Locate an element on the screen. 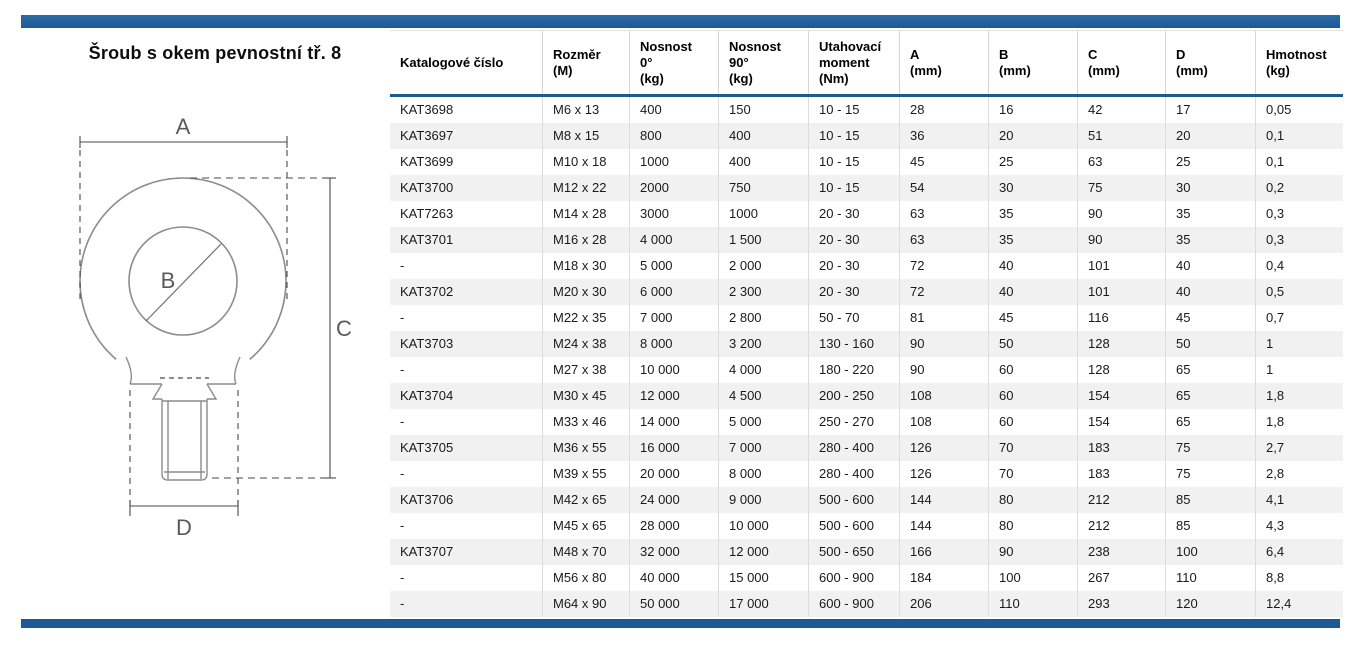  table-row: KAT3697 M8 x 15 800 400 10 - 15 36 20 51 20 0,1 is located at coordinates (866, 136).